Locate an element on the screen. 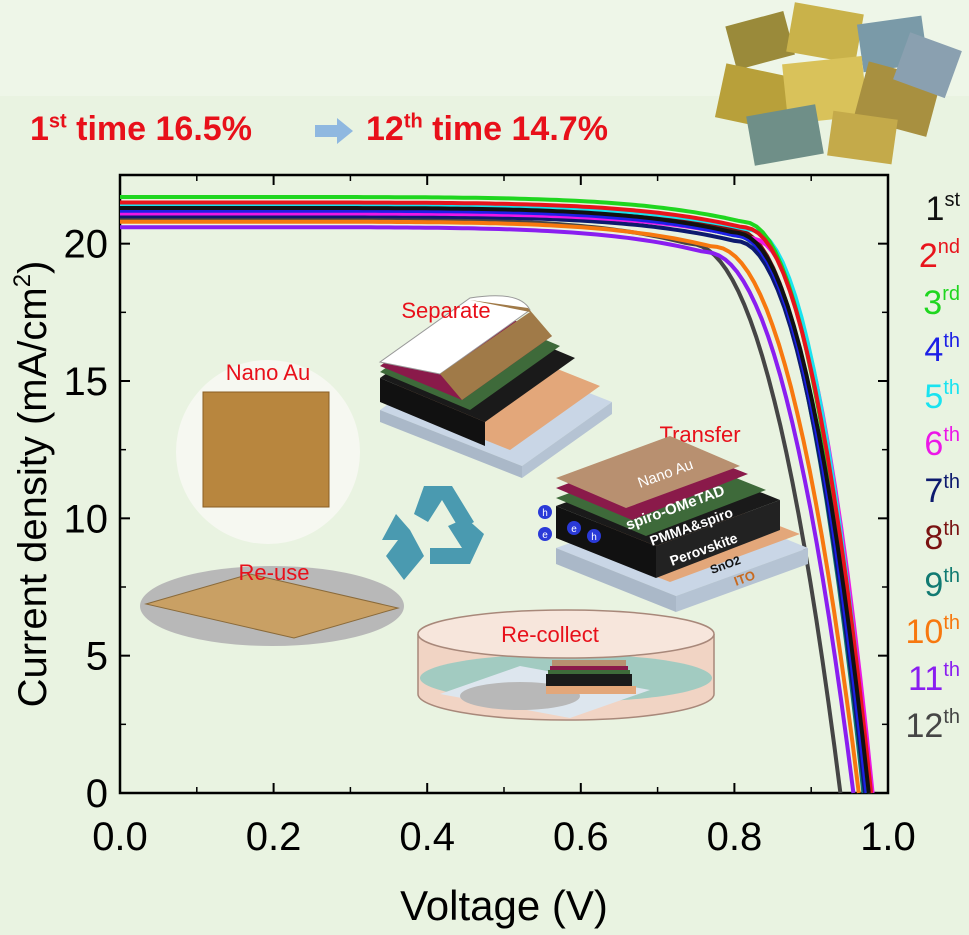  carrier-h-left: h is located at coordinates (545, 513).